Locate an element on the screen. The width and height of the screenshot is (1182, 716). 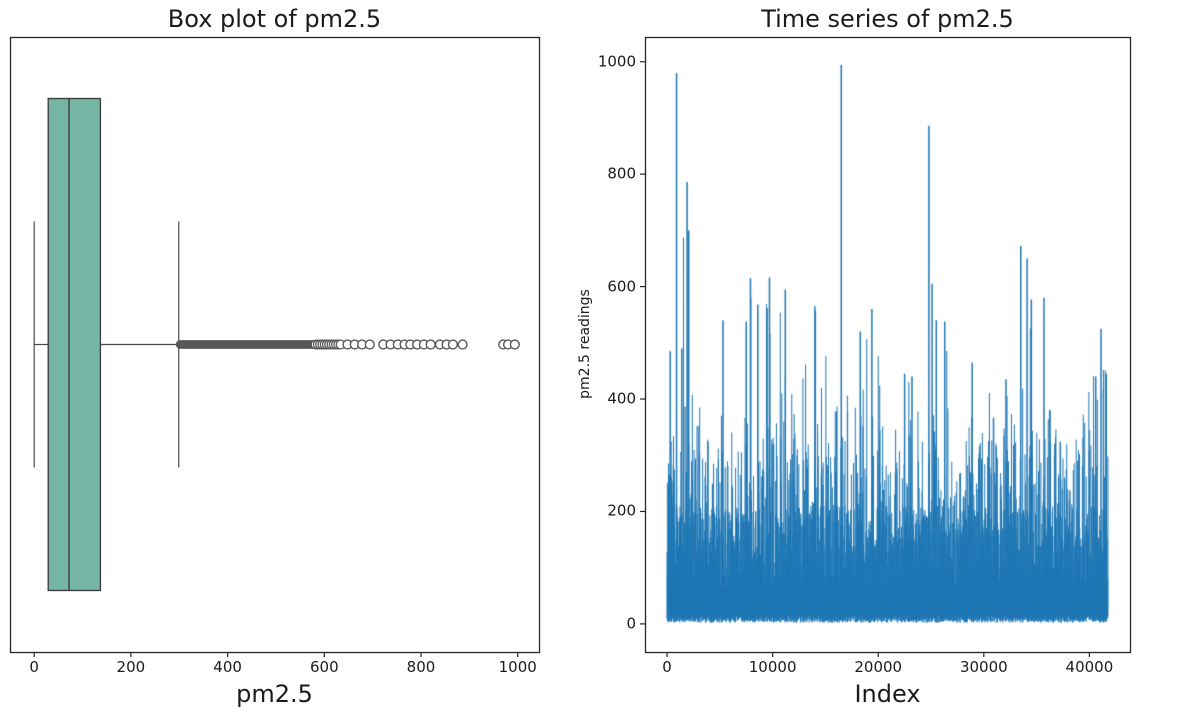
boxplot-xlabel: pm2.5 is located at coordinates (274, 694).